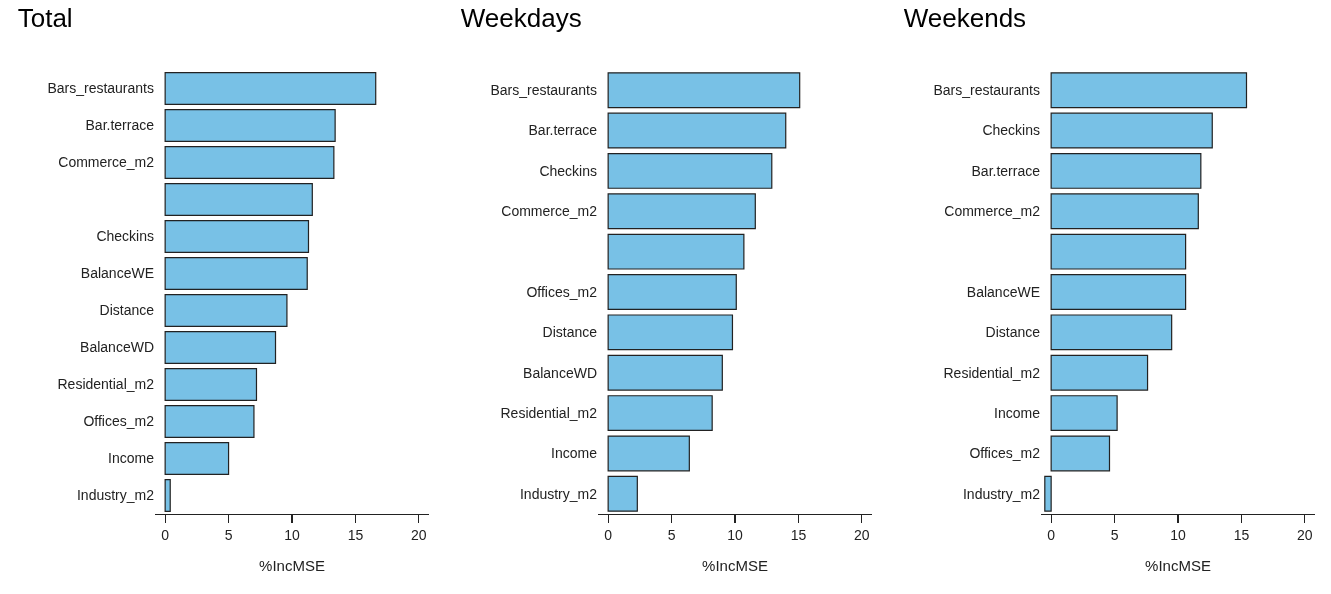 Image resolution: width=1331 pixels, height=594 pixels. Describe the element at coordinates (965, 18) in the screenshot. I see `chart-title: Weekends` at that location.